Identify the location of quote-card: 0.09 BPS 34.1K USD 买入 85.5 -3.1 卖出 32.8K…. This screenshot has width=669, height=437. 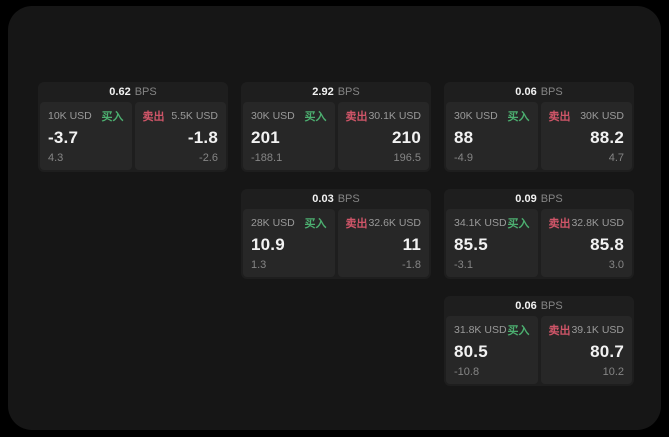
(539, 234).